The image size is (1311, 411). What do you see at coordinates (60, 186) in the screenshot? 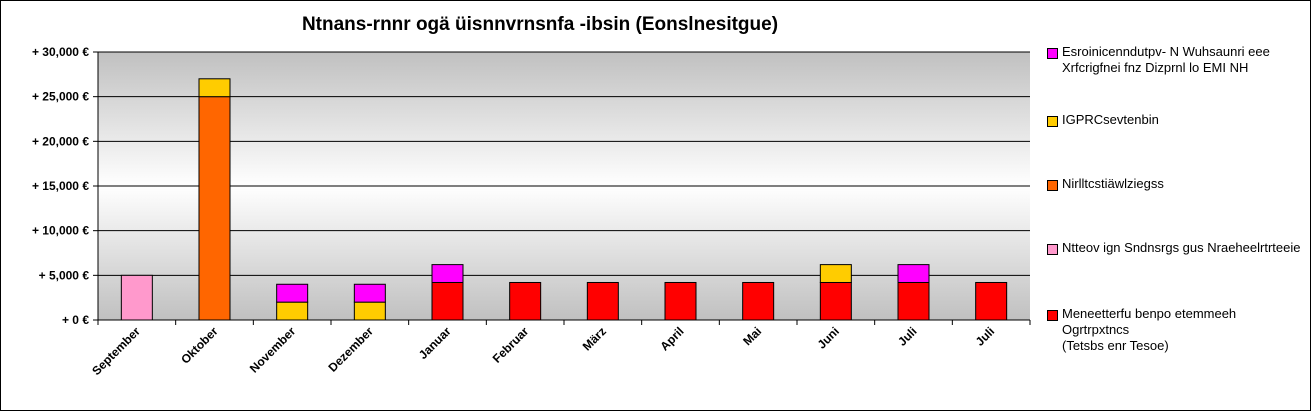
I see `y-tick-label: + 15,000 €` at bounding box center [60, 186].